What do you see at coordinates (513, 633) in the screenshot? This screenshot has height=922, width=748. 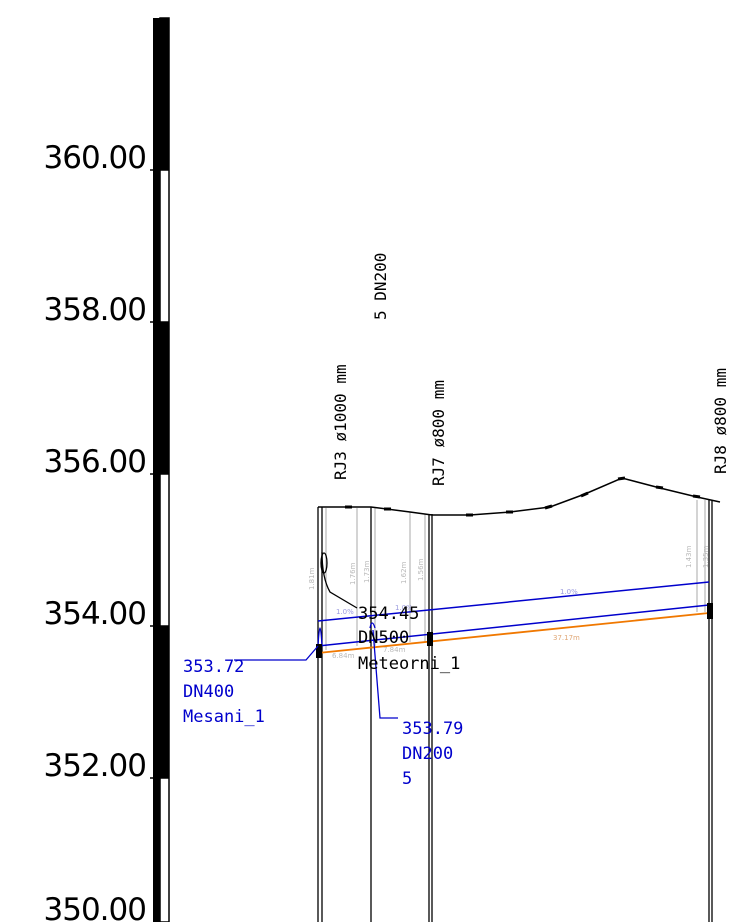 I see `storm-pipe` at bounding box center [513, 633].